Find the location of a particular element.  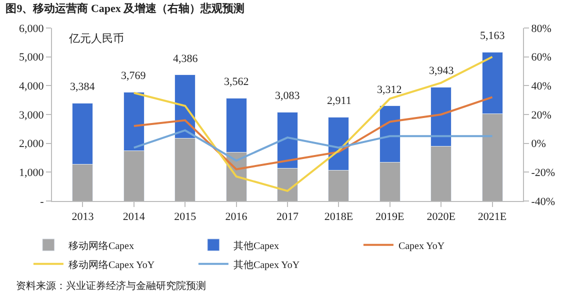

x-tick-label: 2018E is located at coordinates (339, 217).